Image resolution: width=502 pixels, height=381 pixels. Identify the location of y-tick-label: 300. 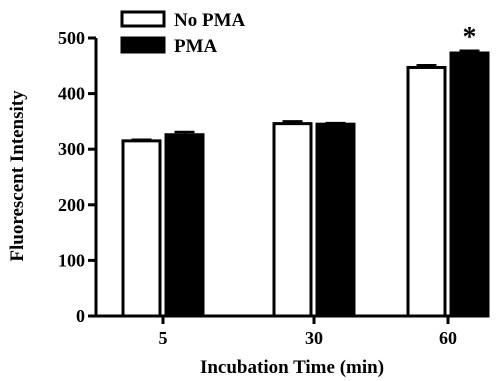
(71, 149).